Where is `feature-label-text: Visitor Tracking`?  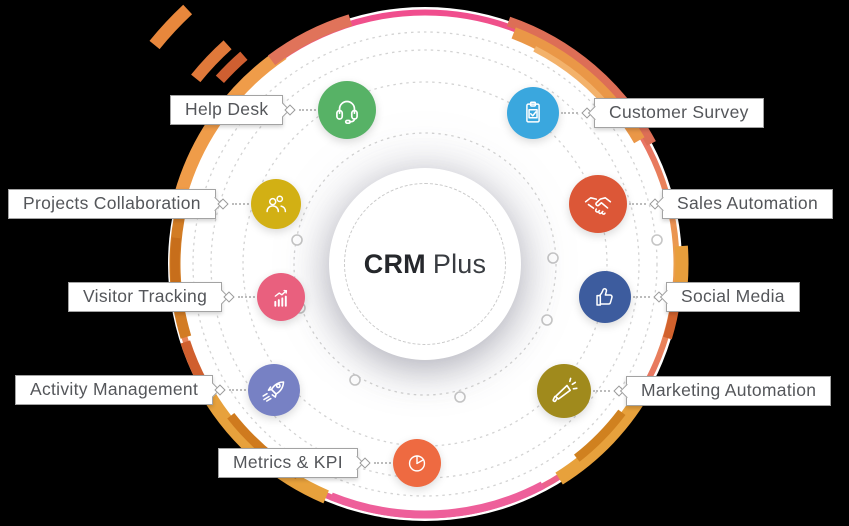
feature-label-text: Visitor Tracking is located at coordinates (145, 296).